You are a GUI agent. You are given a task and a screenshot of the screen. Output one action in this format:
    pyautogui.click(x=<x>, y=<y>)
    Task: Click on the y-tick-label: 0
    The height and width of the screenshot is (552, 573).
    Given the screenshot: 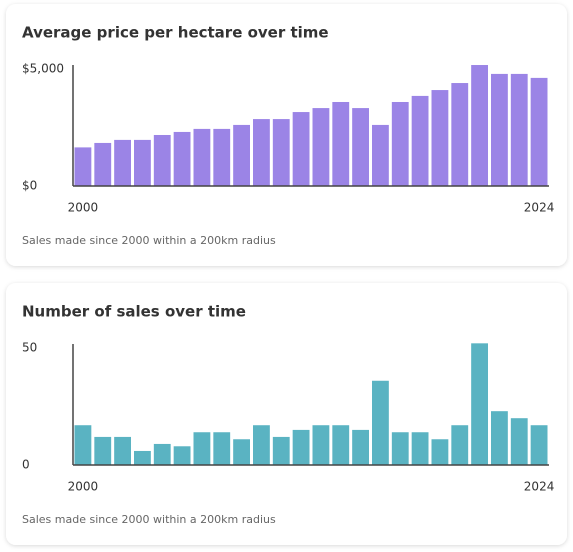 What is the action you would take?
    pyautogui.click(x=26, y=465)
    